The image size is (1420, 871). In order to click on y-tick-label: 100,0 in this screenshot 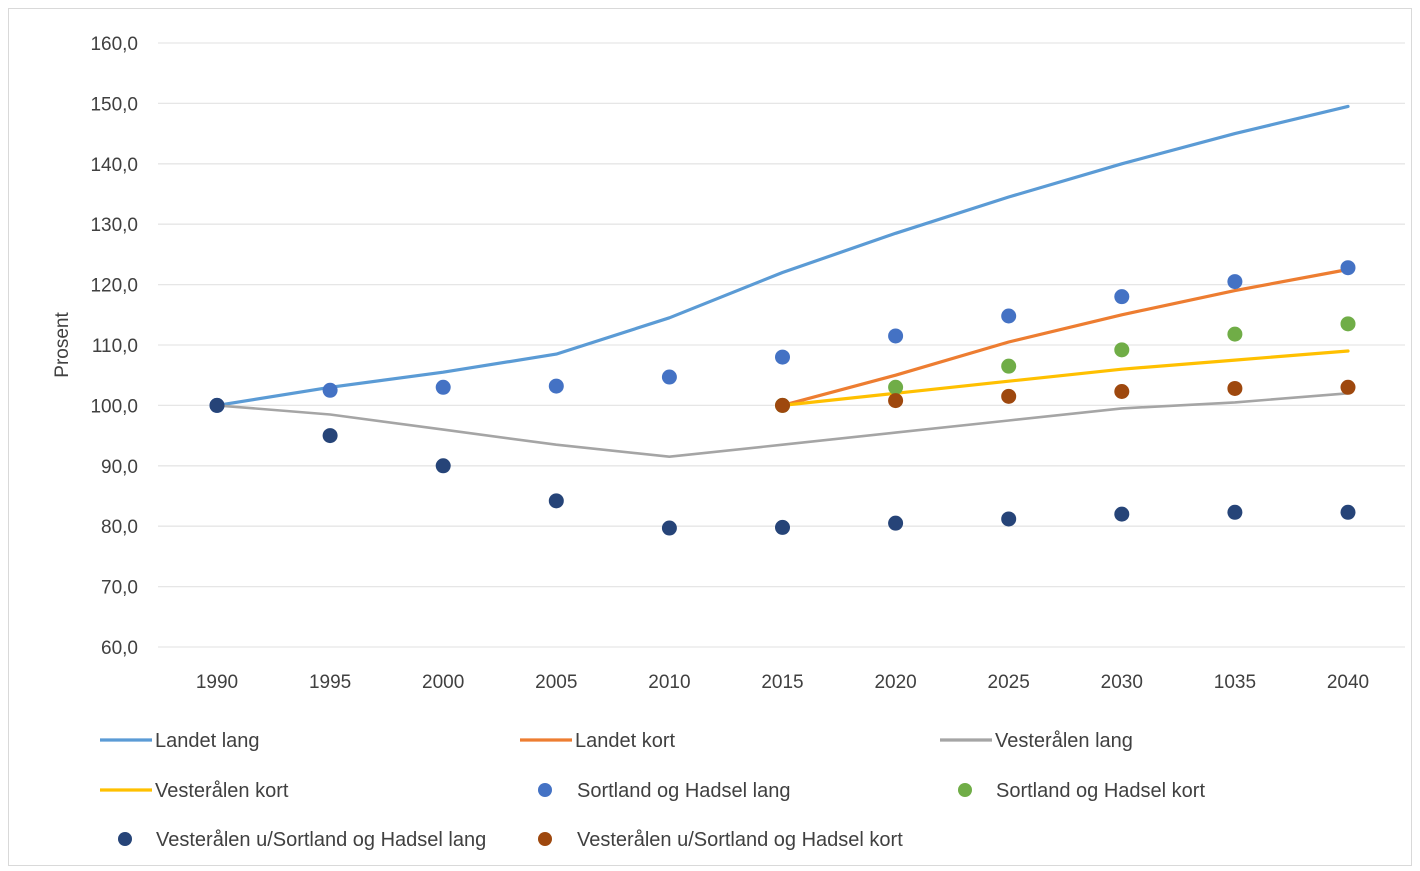, I will do `click(114, 406)`.